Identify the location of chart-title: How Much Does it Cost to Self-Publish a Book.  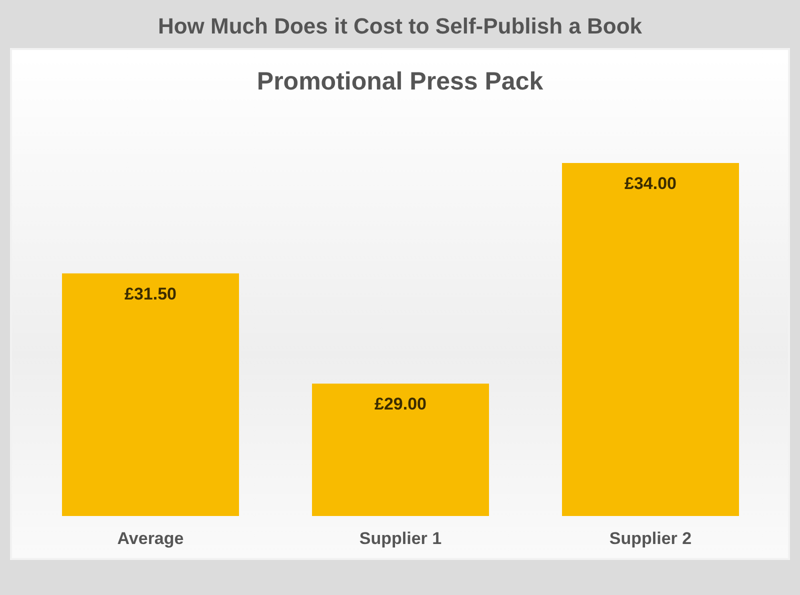
(400, 26).